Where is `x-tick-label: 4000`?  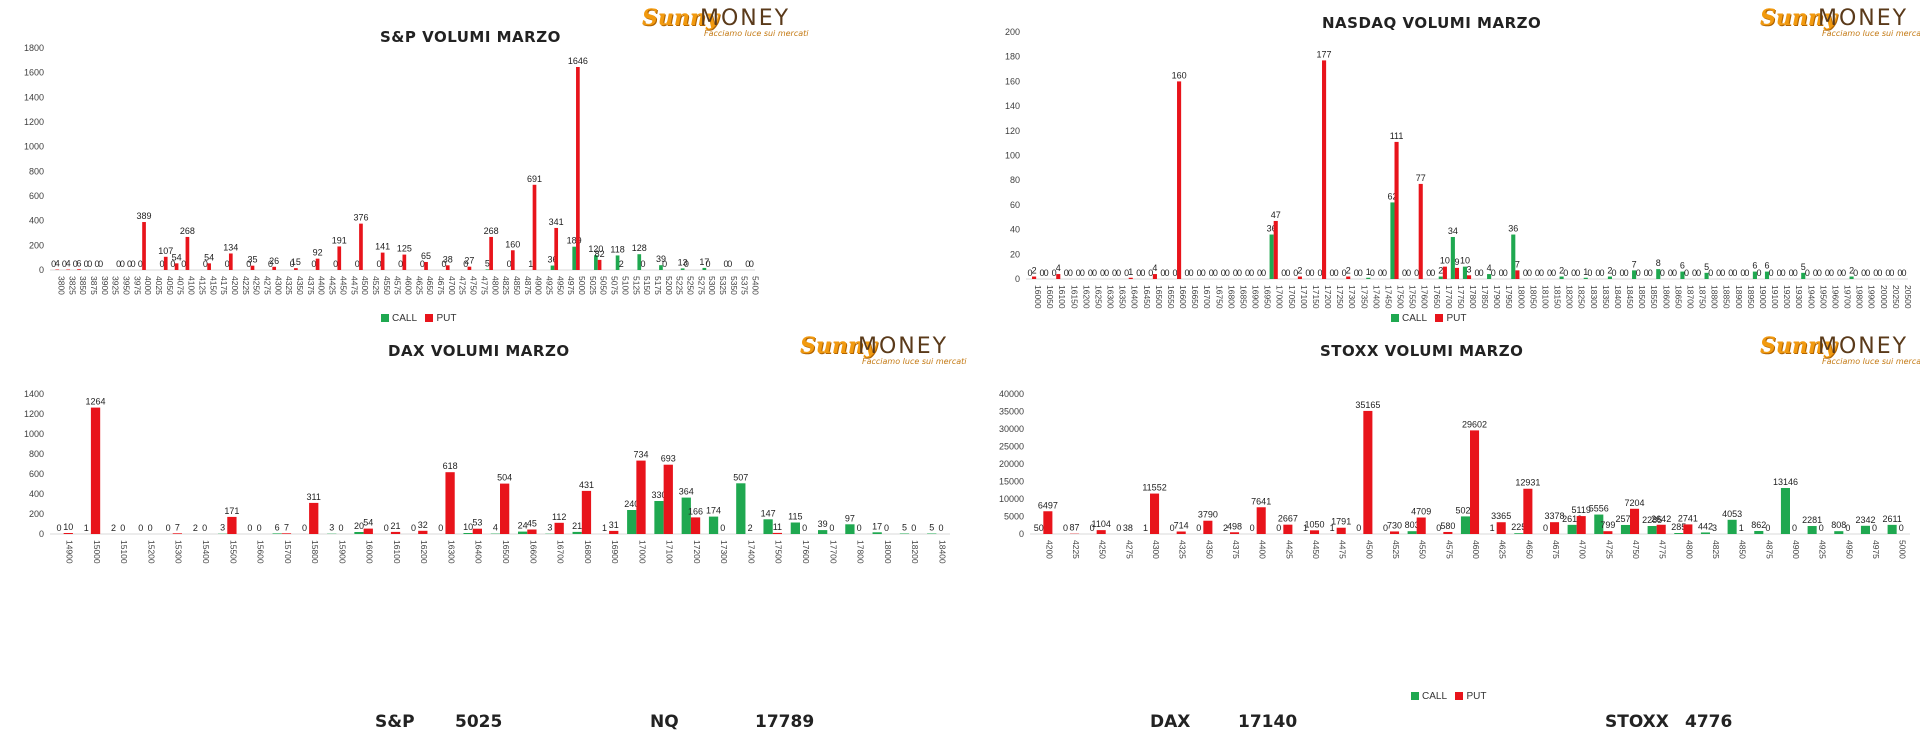 x-tick-label: 4000 is located at coordinates (148, 285).